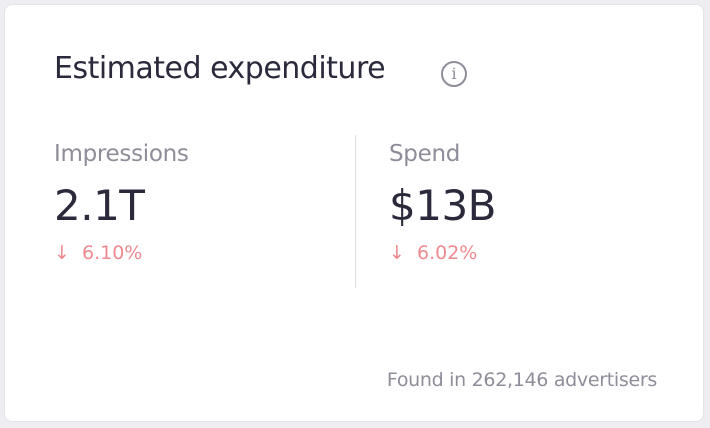  Describe the element at coordinates (442, 205) in the screenshot. I see `metric-value: $13B` at that location.